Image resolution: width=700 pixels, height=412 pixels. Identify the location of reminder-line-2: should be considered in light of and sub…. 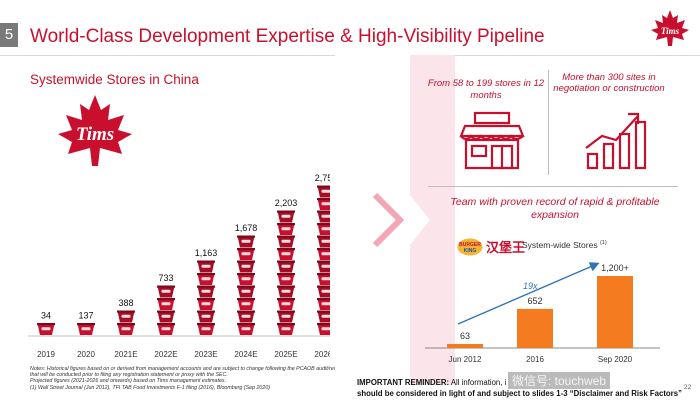
(519, 393).